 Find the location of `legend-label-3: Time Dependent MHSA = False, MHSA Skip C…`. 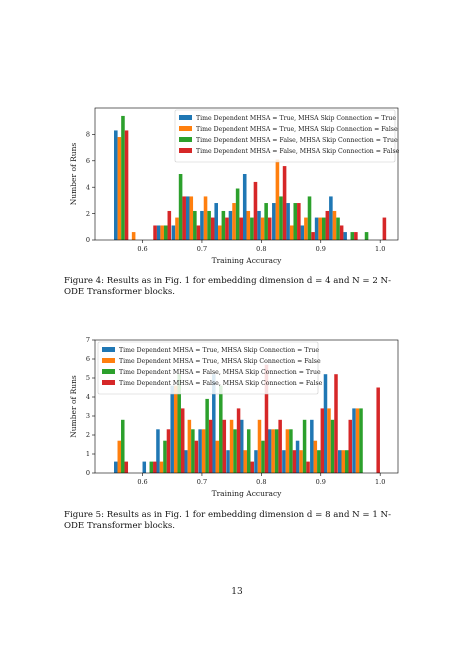

legend-label-3: Time Dependent MHSA = False, MHSA Skip C… is located at coordinates (220, 372).